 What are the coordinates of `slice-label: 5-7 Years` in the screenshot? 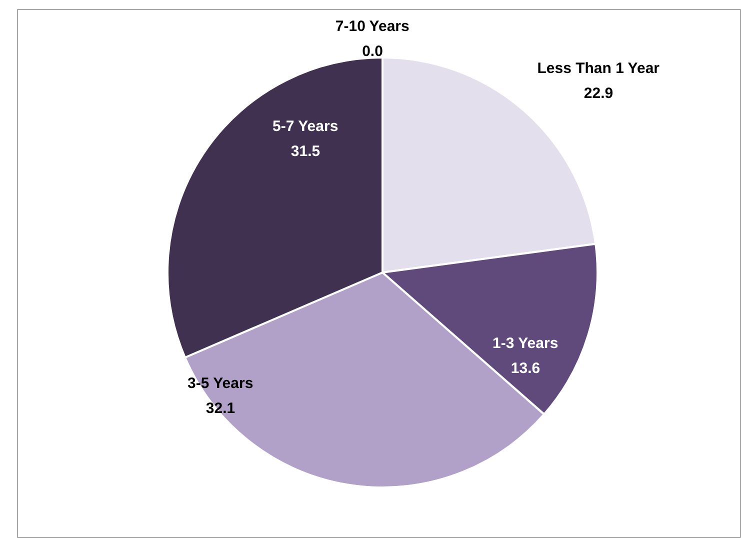 It's located at (305, 126).